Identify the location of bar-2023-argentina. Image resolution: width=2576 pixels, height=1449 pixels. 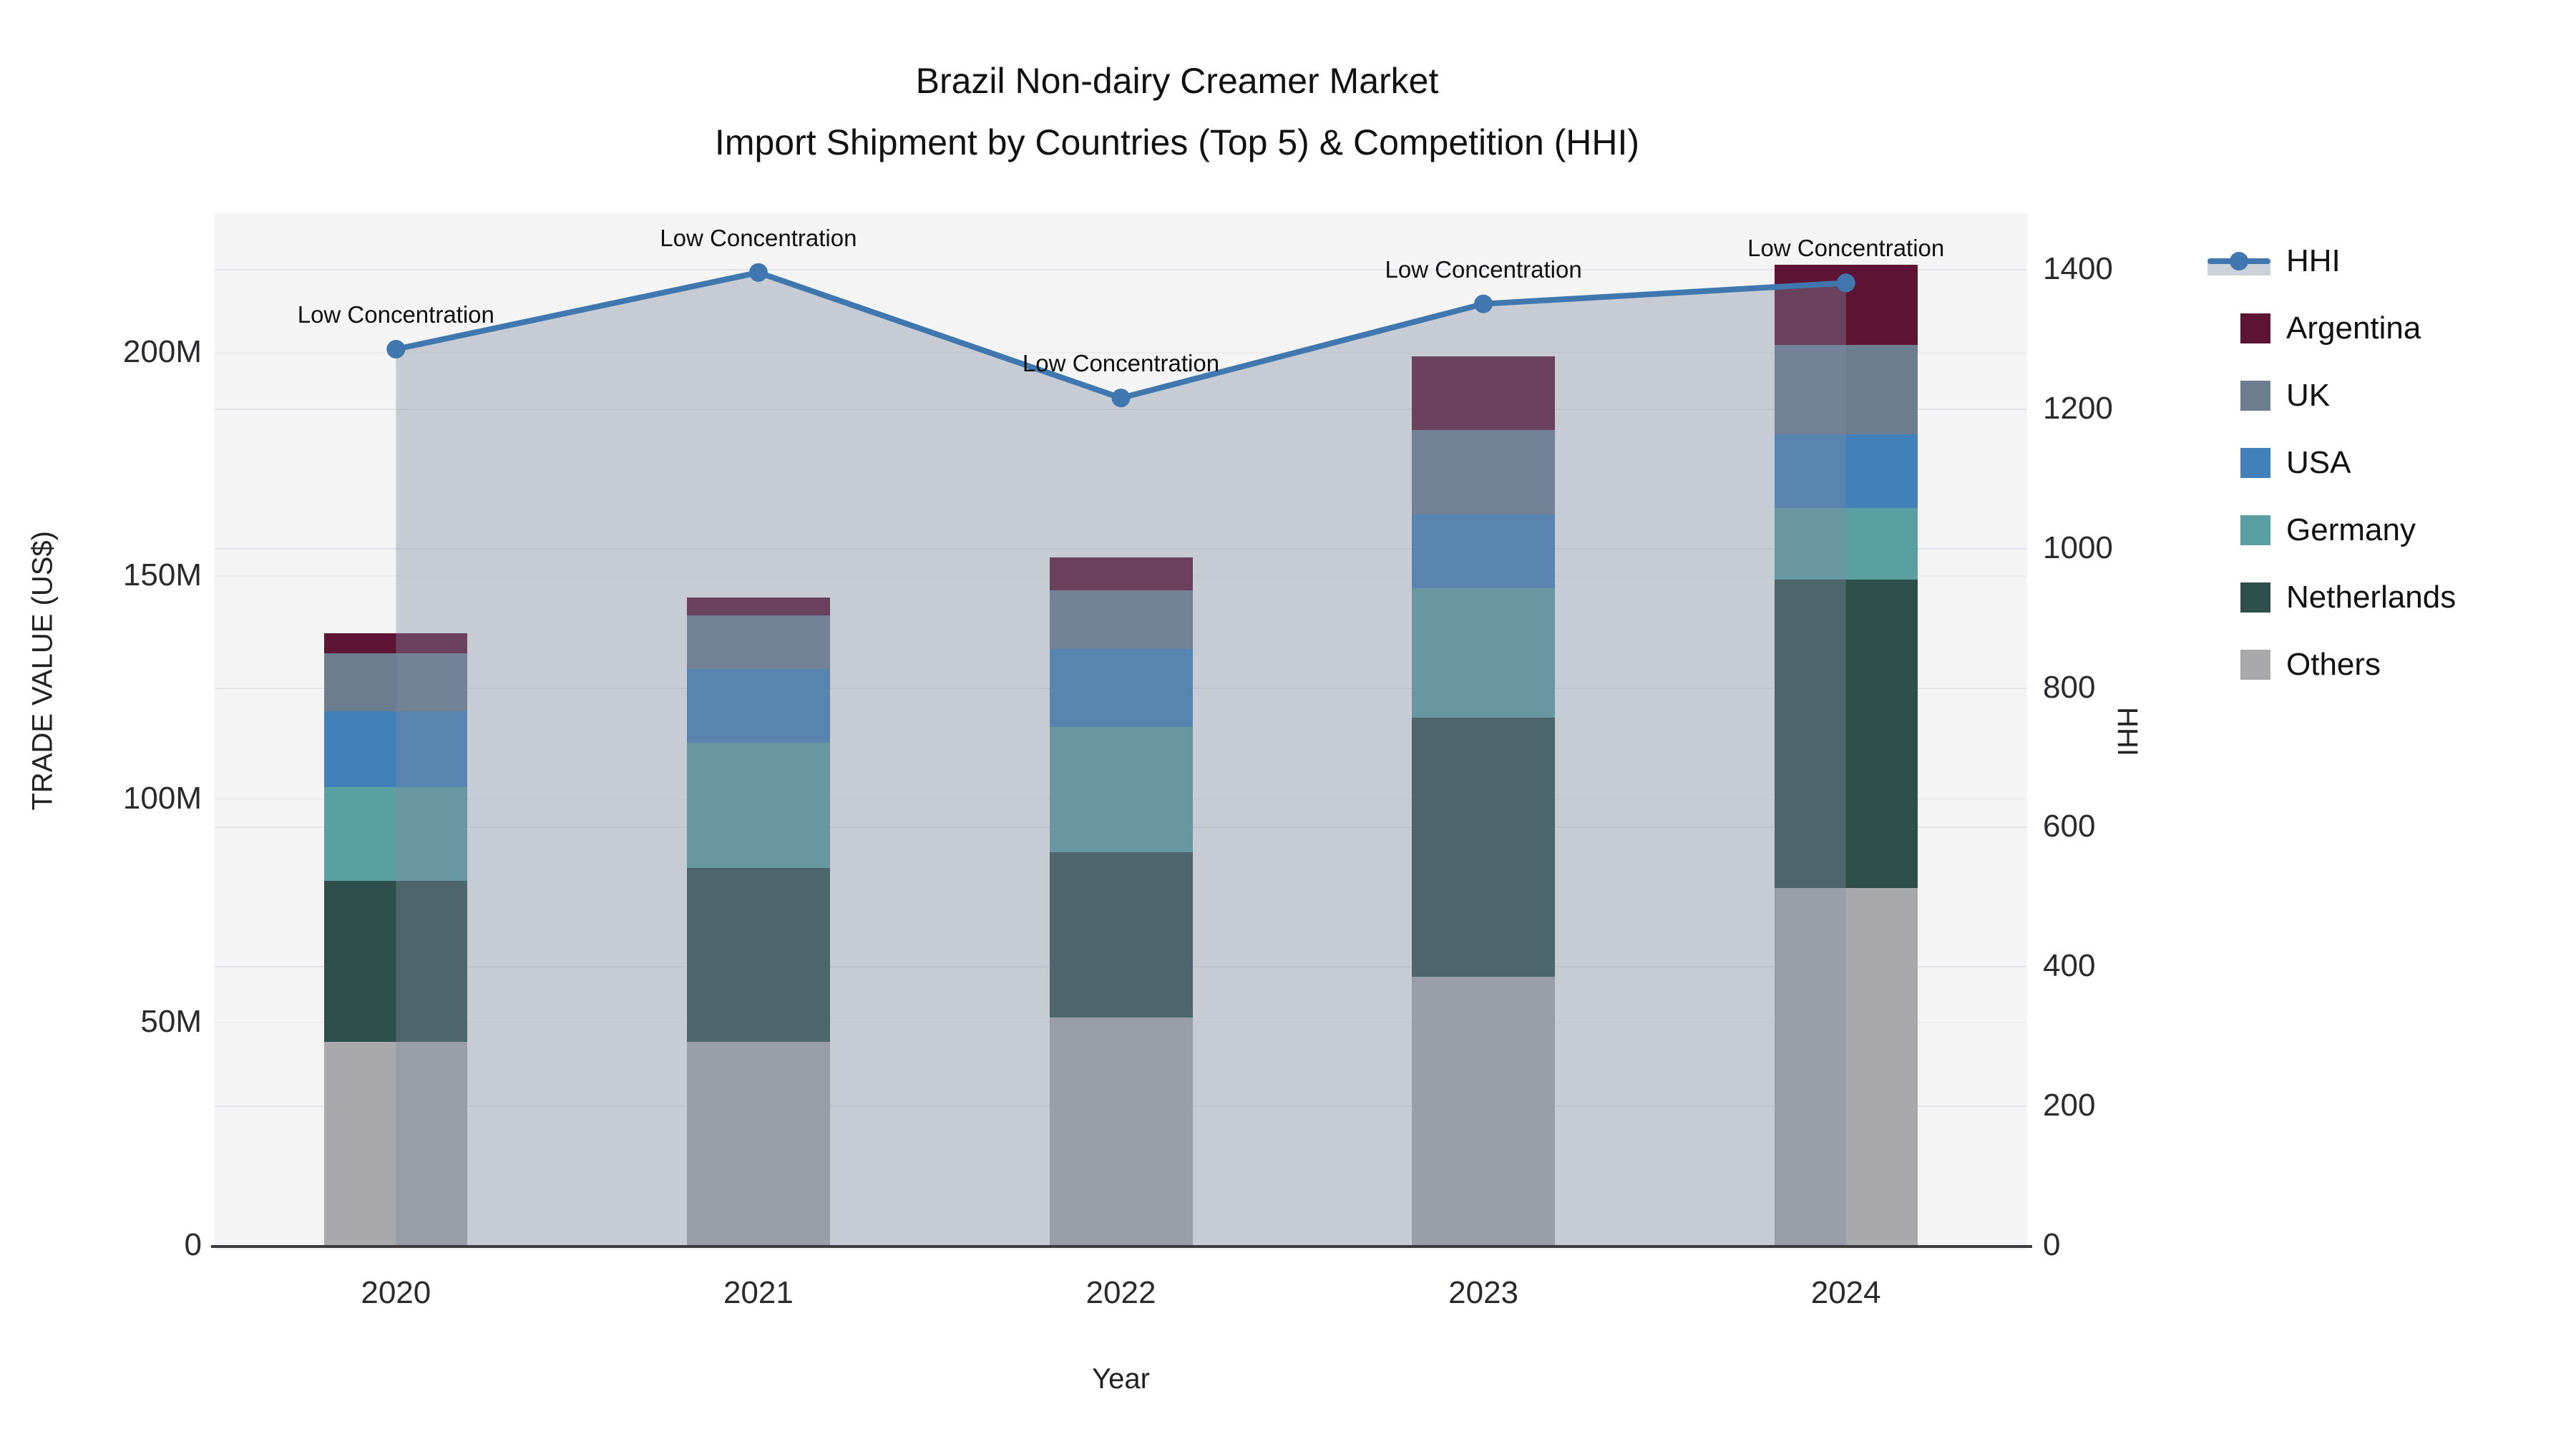
(1484, 393).